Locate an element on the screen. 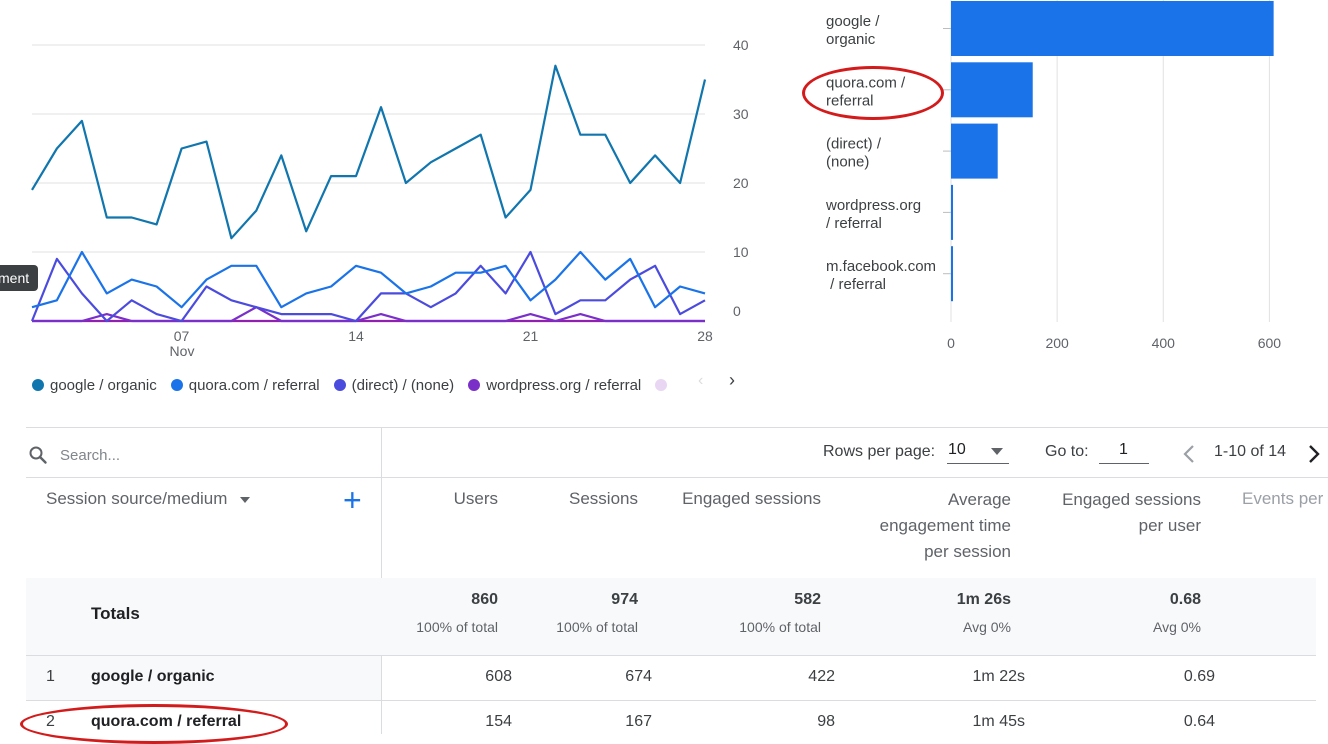 The height and width of the screenshot is (744, 1328). line-chart-y-tick-label: 40 is located at coordinates (741, 45).